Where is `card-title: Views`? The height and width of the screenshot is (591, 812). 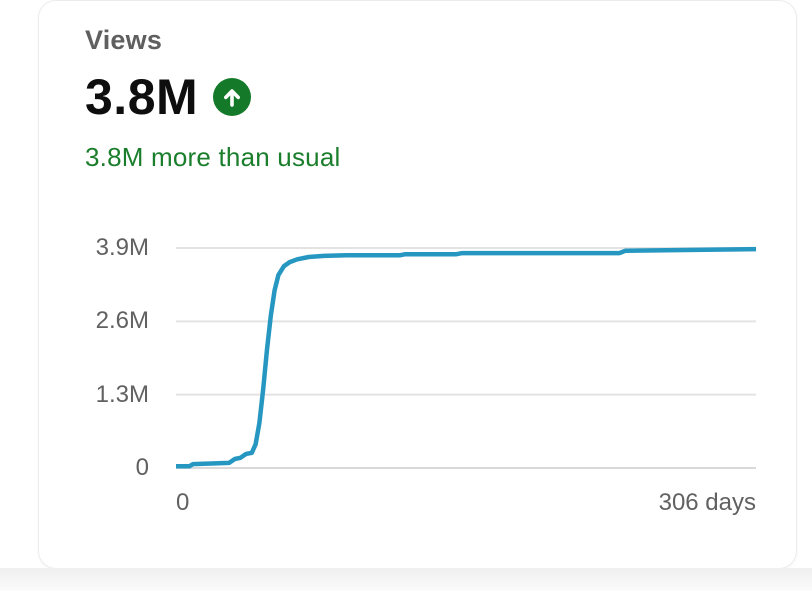
card-title: Views is located at coordinates (124, 40).